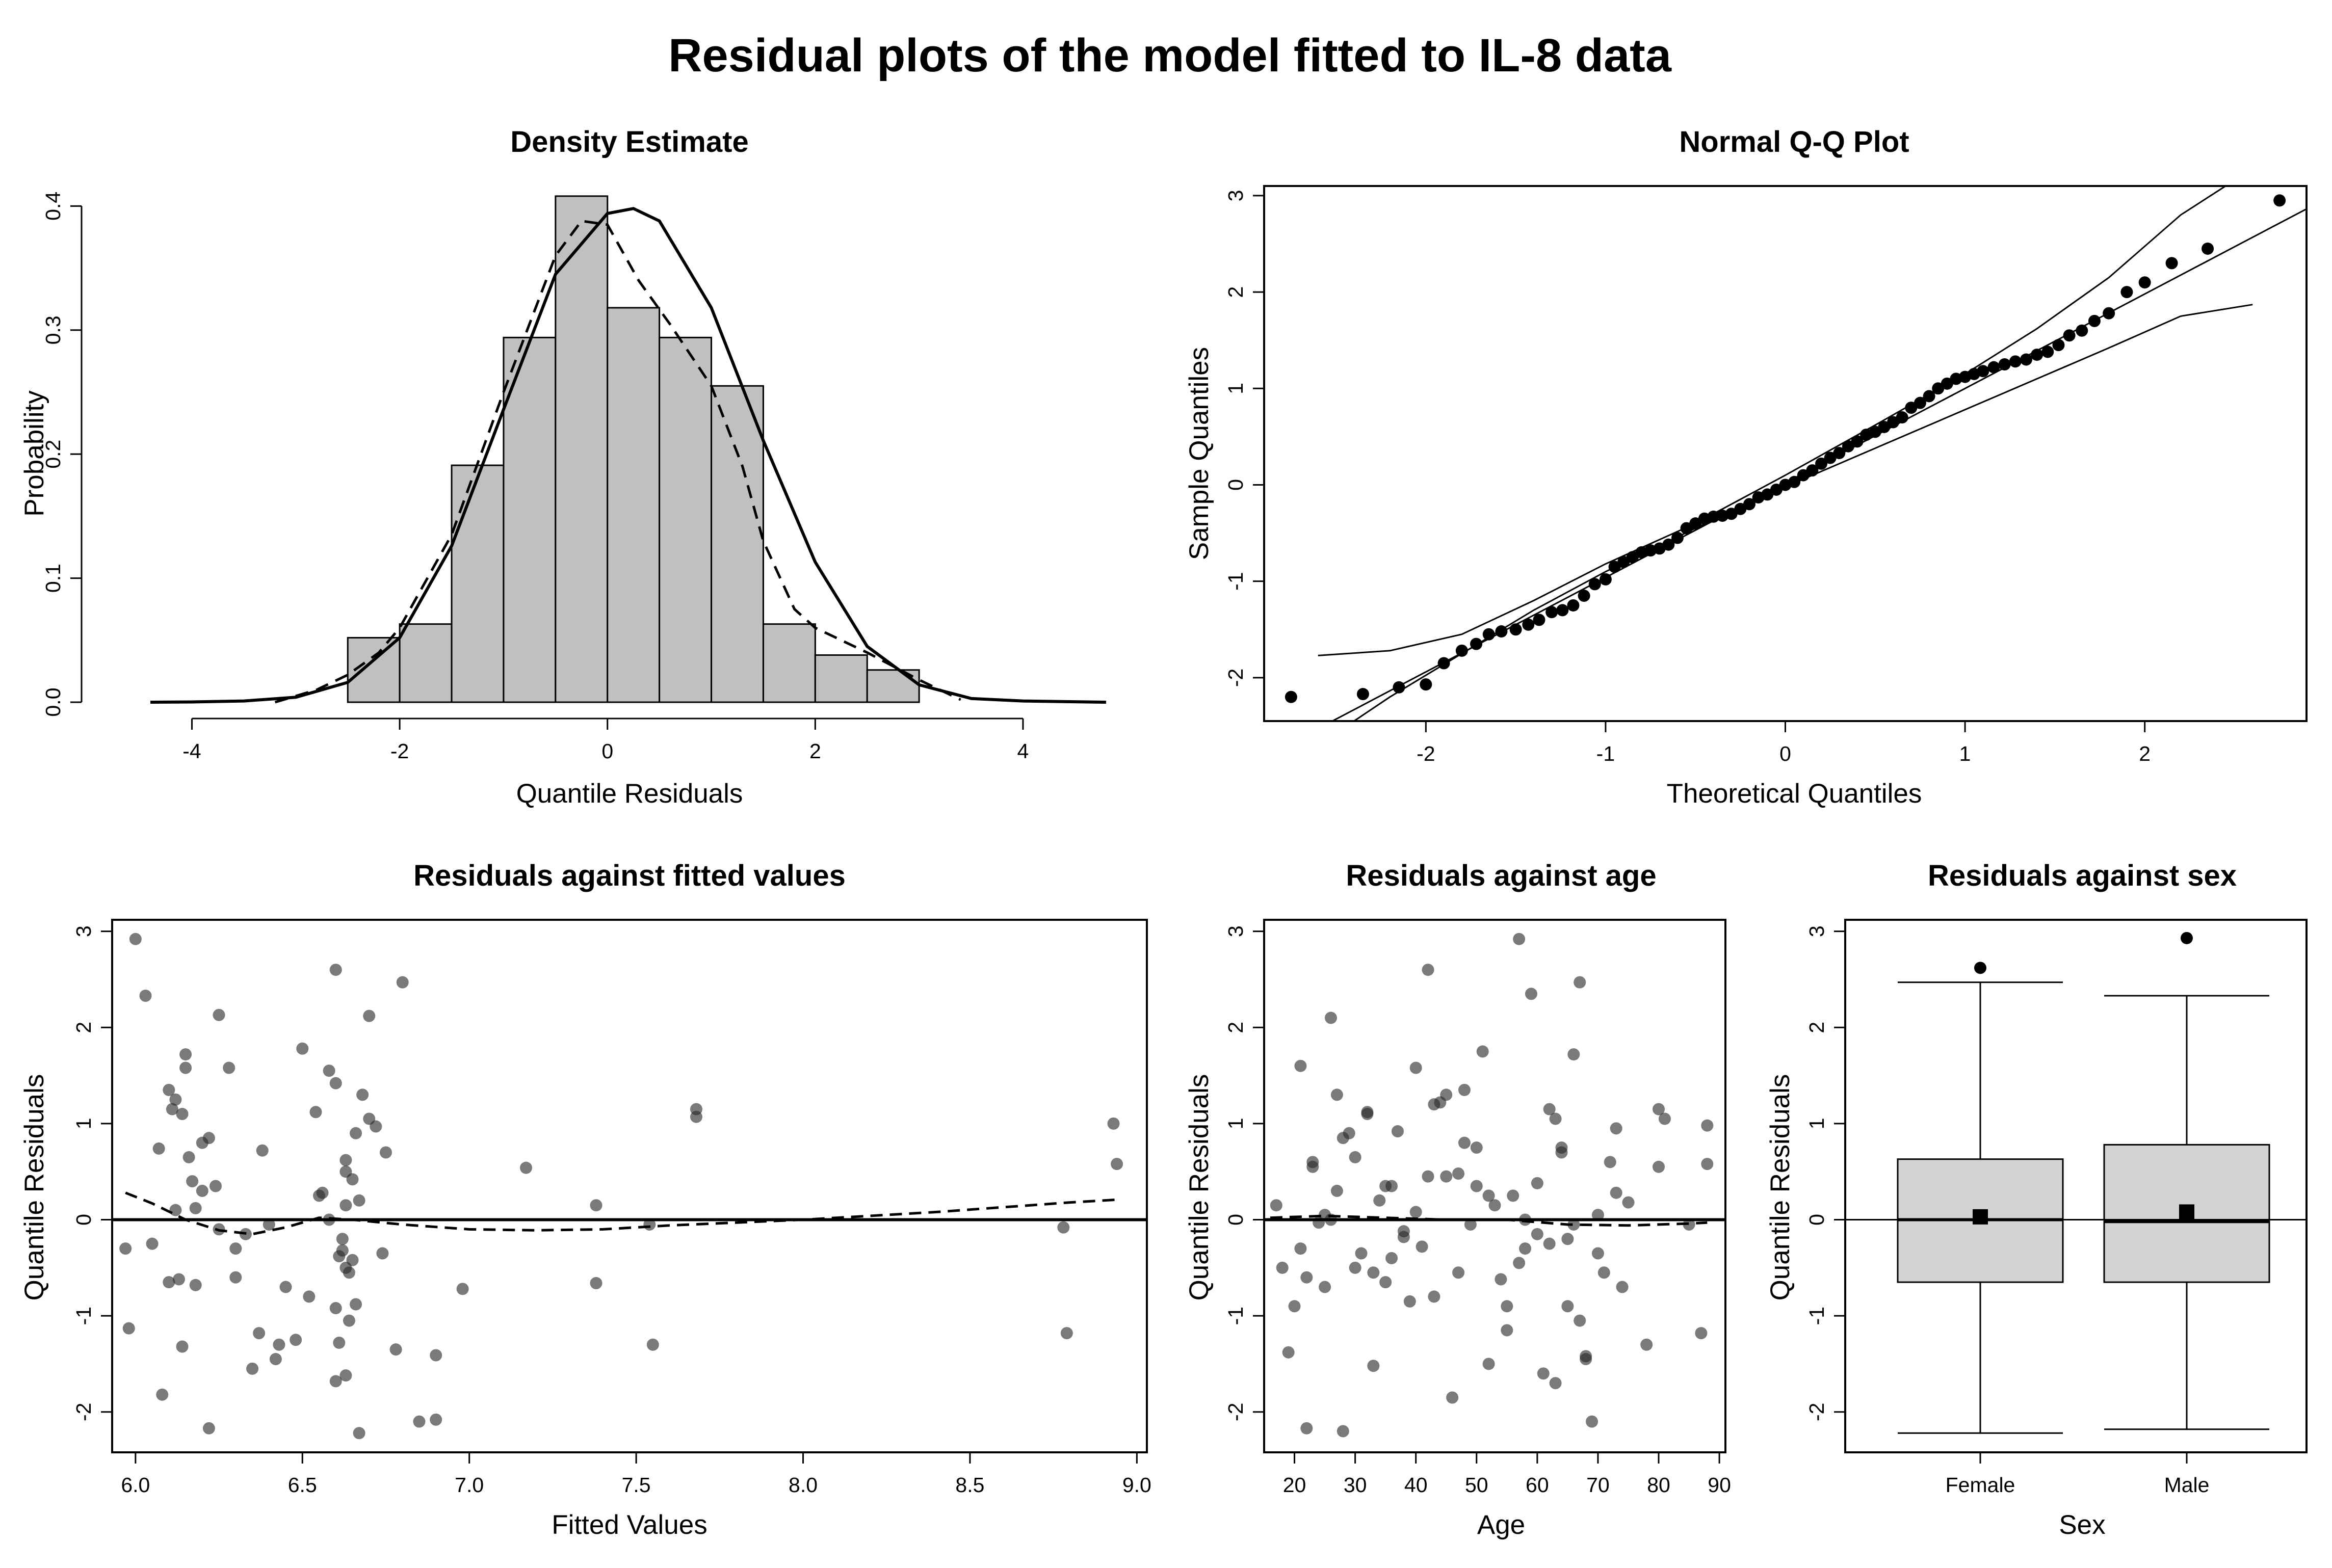 Image resolution: width=2332 pixels, height=1568 pixels. What do you see at coordinates (1780, 1187) in the screenshot?
I see `sex-ylabel: Quantile Residuals` at bounding box center [1780, 1187].